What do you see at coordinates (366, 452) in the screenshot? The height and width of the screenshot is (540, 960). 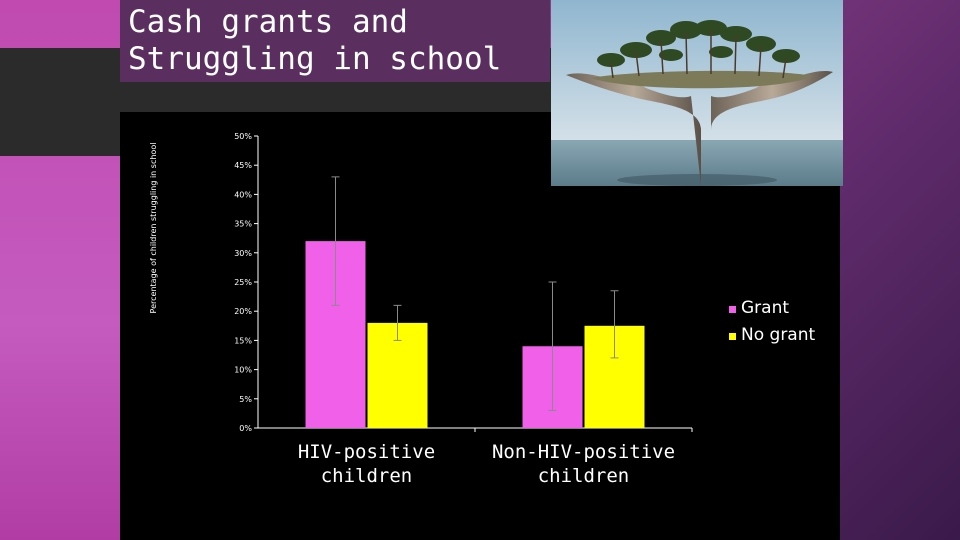 I see `x-category-label: HIV-positive` at bounding box center [366, 452].